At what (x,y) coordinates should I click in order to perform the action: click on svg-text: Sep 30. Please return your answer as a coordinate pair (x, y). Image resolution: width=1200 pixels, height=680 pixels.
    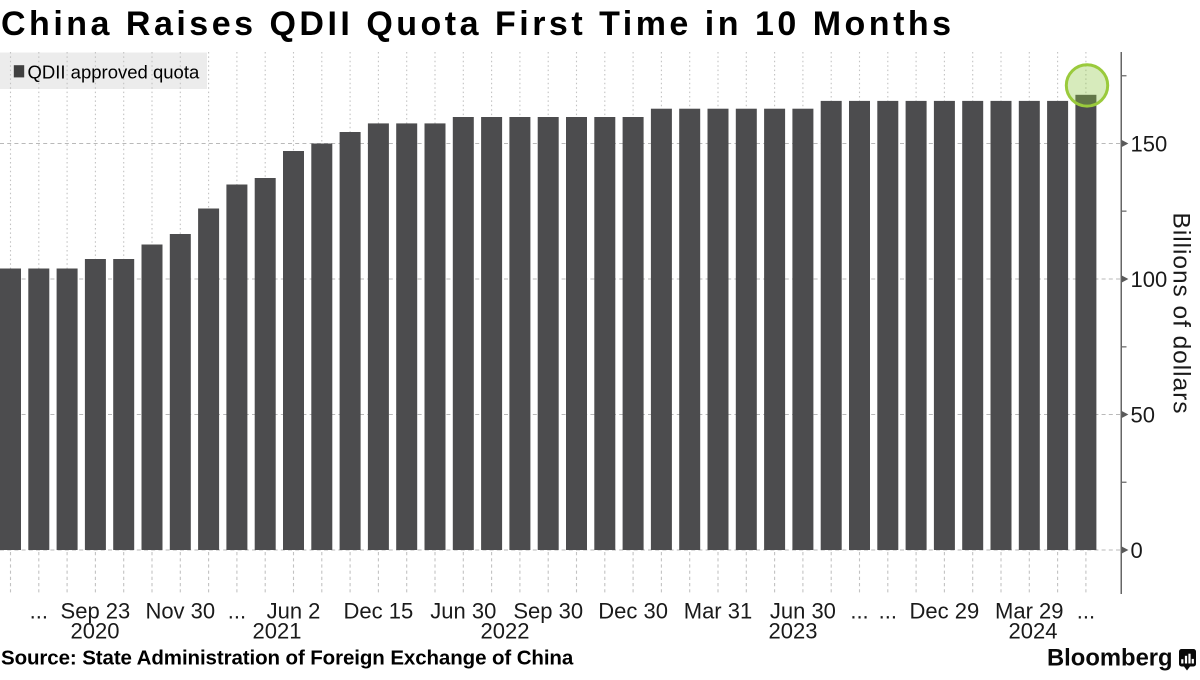
    Looking at the image, I should click on (548, 611).